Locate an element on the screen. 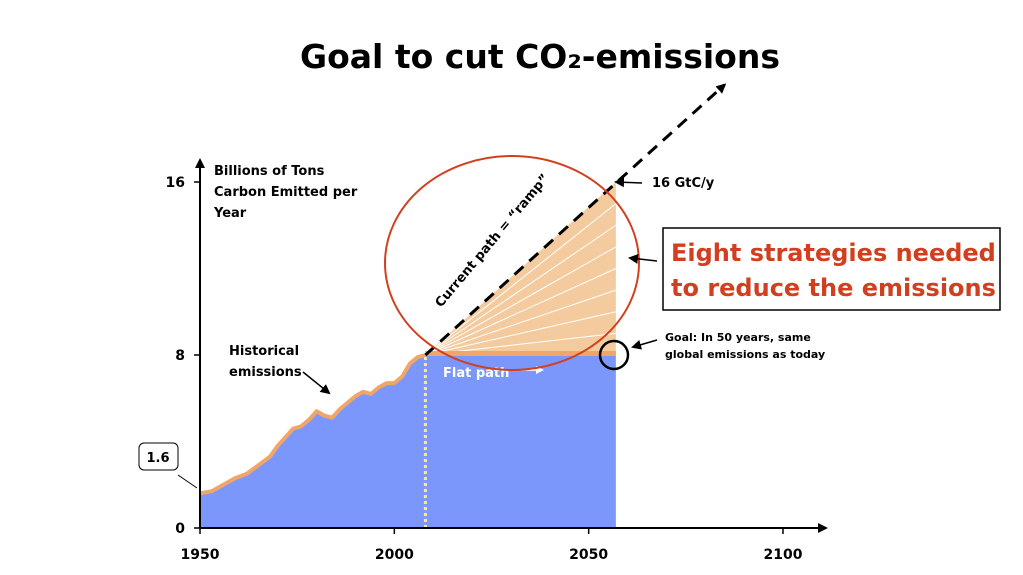  historical-emissions-area is located at coordinates (313, 441).